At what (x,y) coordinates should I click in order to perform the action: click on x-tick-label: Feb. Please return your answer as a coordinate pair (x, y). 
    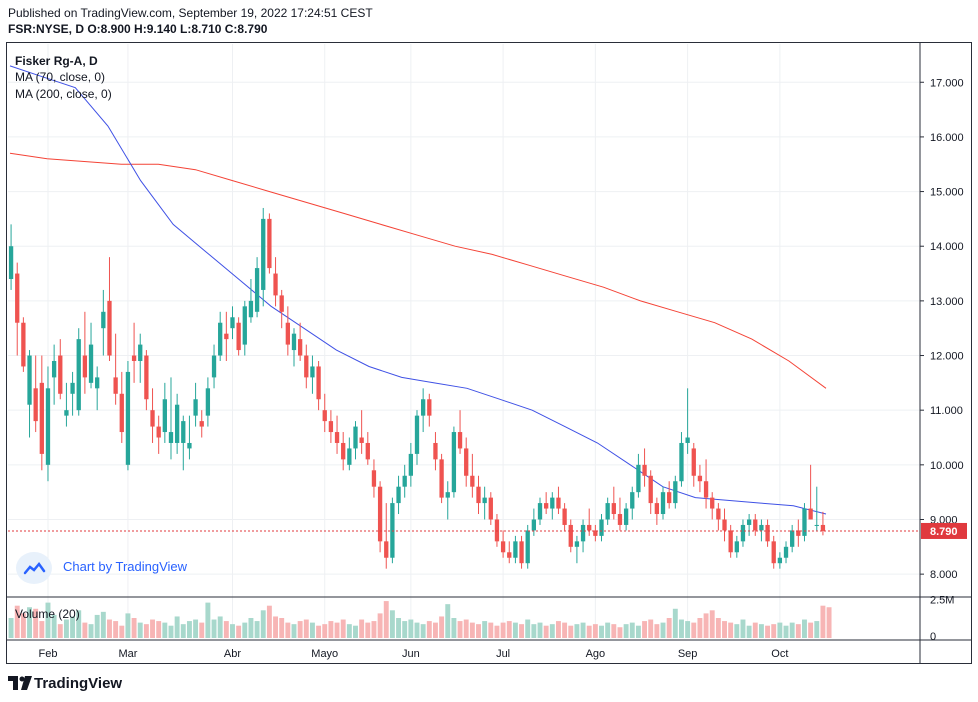
    Looking at the image, I should click on (47, 654).